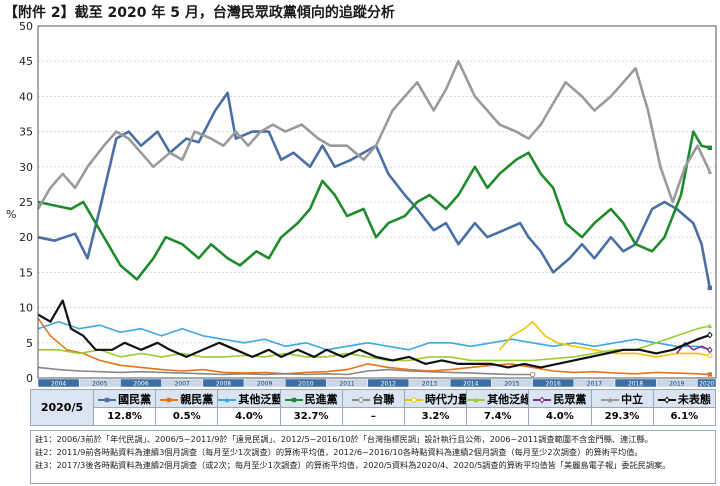 This screenshot has height=486, width=720. What do you see at coordinates (305, 384) in the screenshot?
I see `year-label: 2010` at bounding box center [305, 384].